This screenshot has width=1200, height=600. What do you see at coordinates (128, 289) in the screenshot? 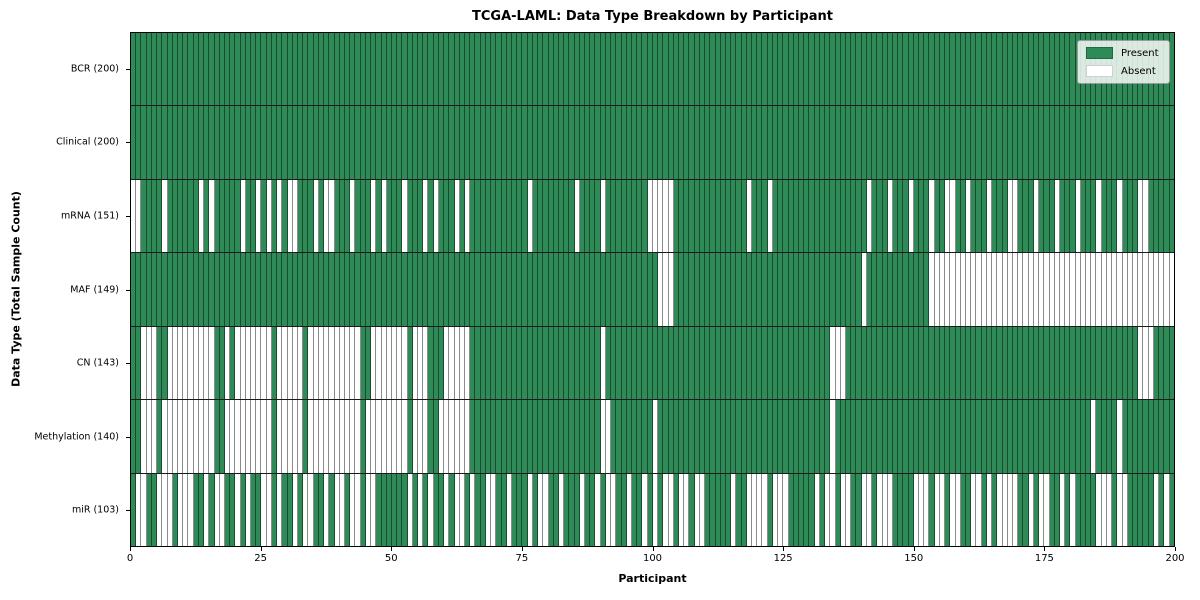
I see `y-tick-marks` at bounding box center [128, 289].